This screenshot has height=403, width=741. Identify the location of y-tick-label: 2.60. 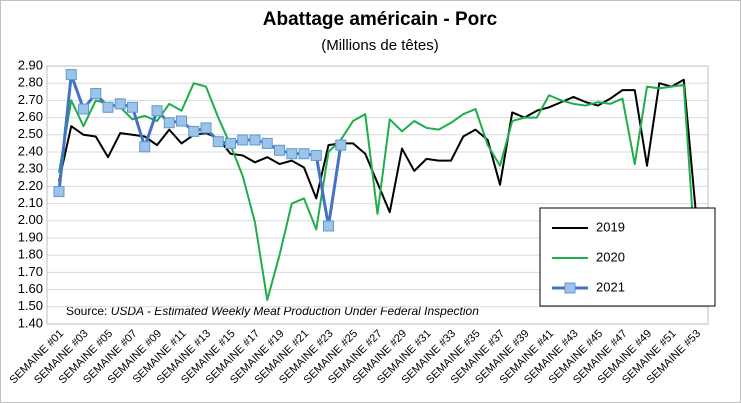
(30, 116).